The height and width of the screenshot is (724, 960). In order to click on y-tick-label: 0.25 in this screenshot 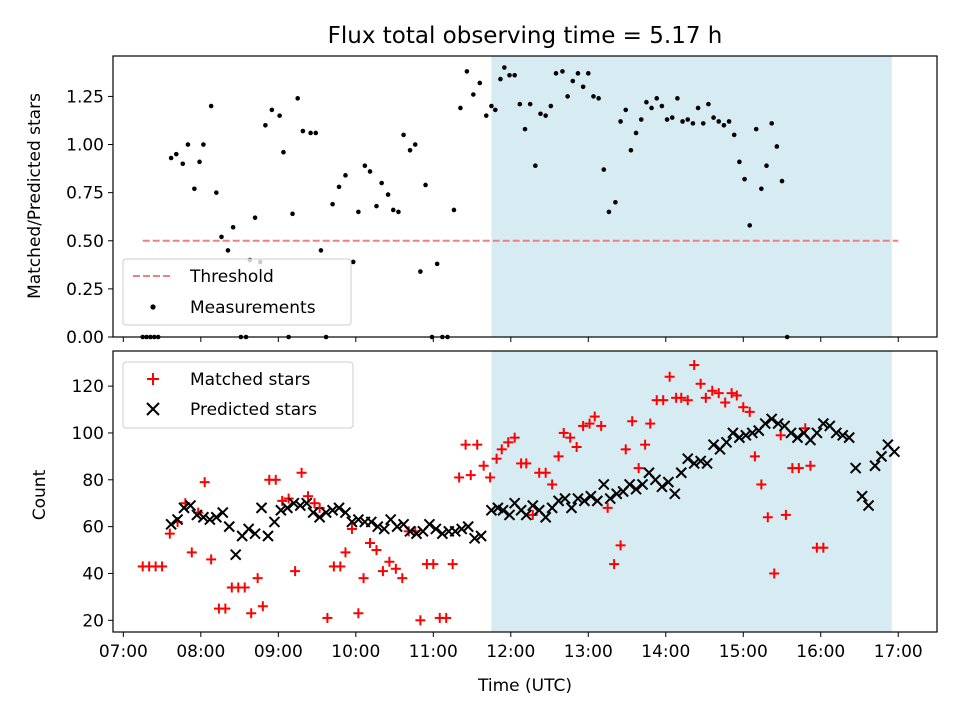, I will do `click(85, 290)`.